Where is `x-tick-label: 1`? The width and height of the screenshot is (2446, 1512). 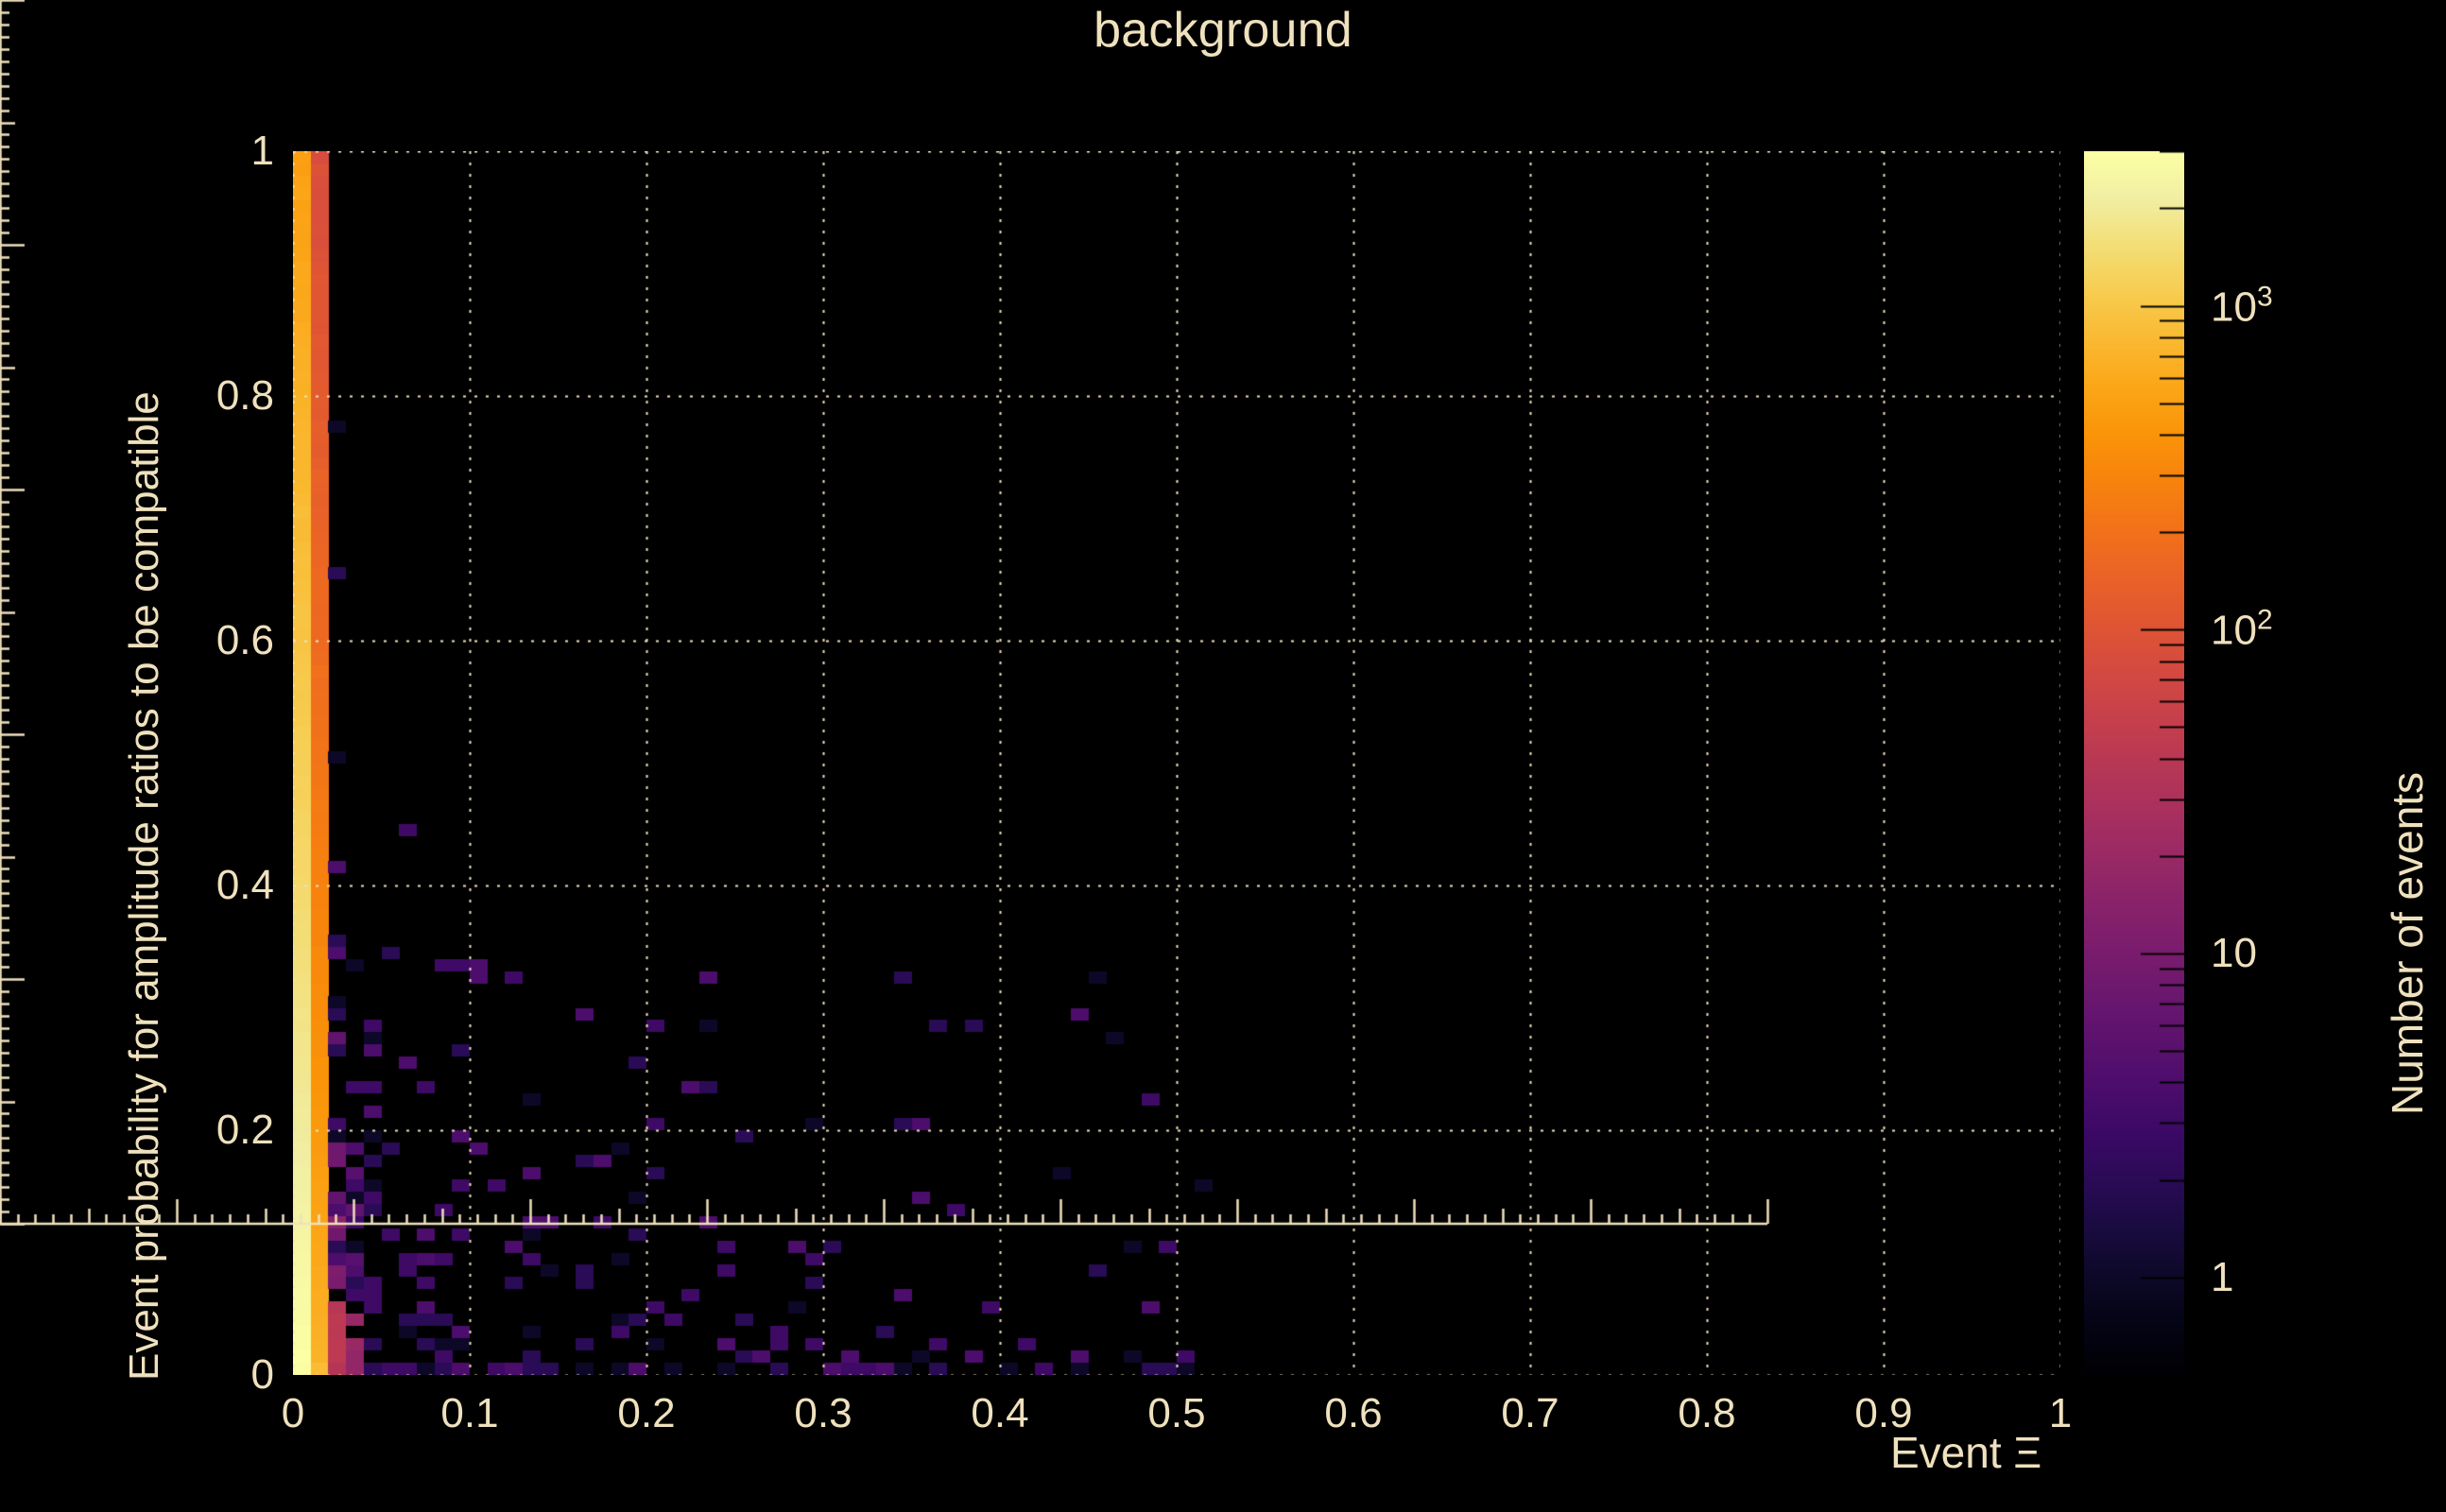
x-tick-label: 1 is located at coordinates (2060, 1413).